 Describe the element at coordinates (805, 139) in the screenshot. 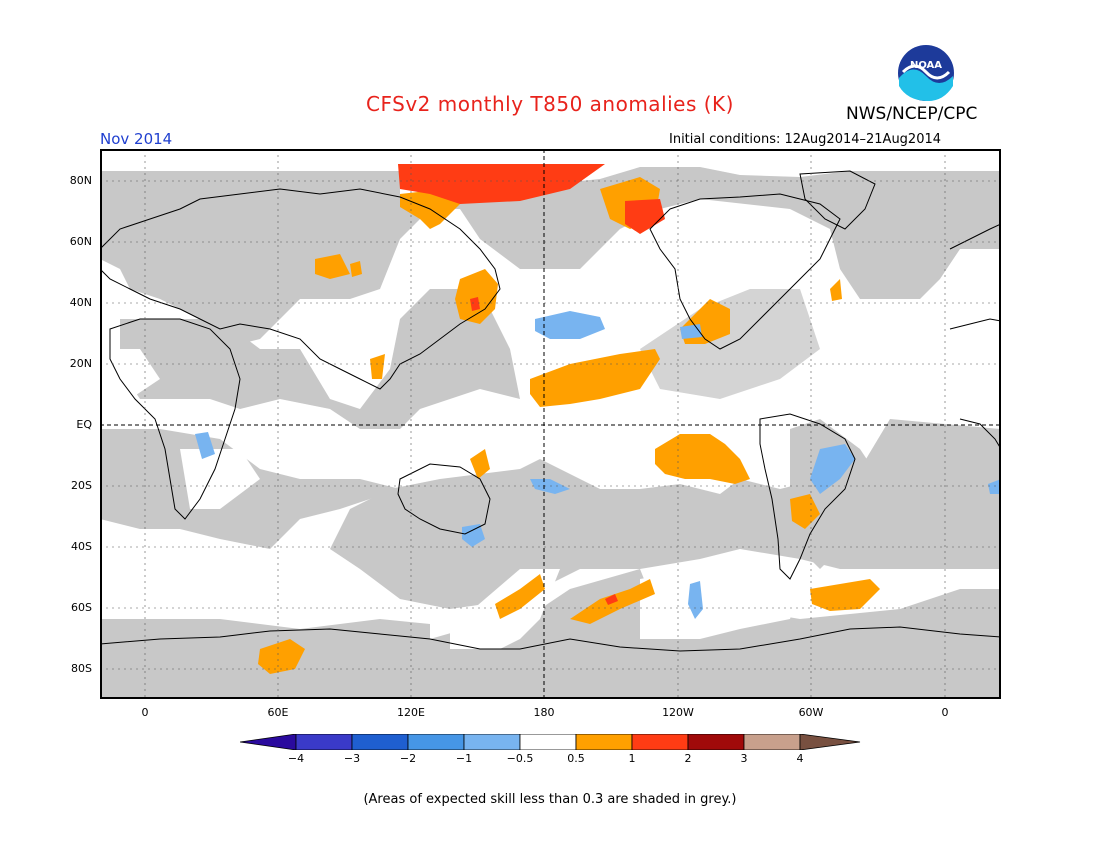

I see `initial-conditions-label: Initial conditions: 12Aug2014–21Aug2014` at that location.